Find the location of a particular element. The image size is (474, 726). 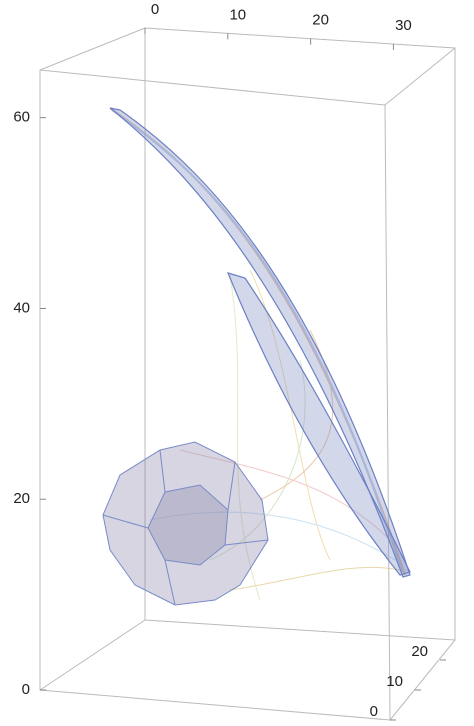

y-tick-label: 0 is located at coordinates (374, 711).